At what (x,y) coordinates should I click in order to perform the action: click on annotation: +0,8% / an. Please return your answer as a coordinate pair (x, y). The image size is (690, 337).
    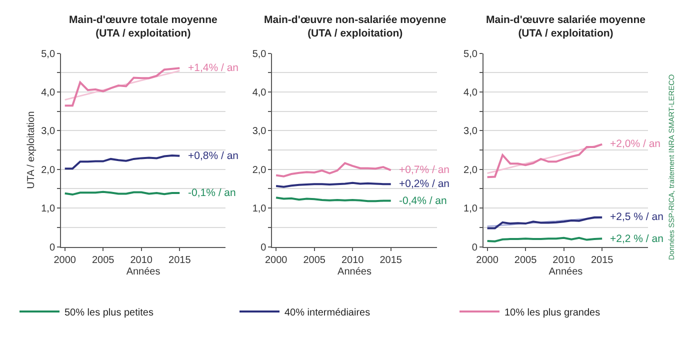
    Looking at the image, I should click on (213, 156).